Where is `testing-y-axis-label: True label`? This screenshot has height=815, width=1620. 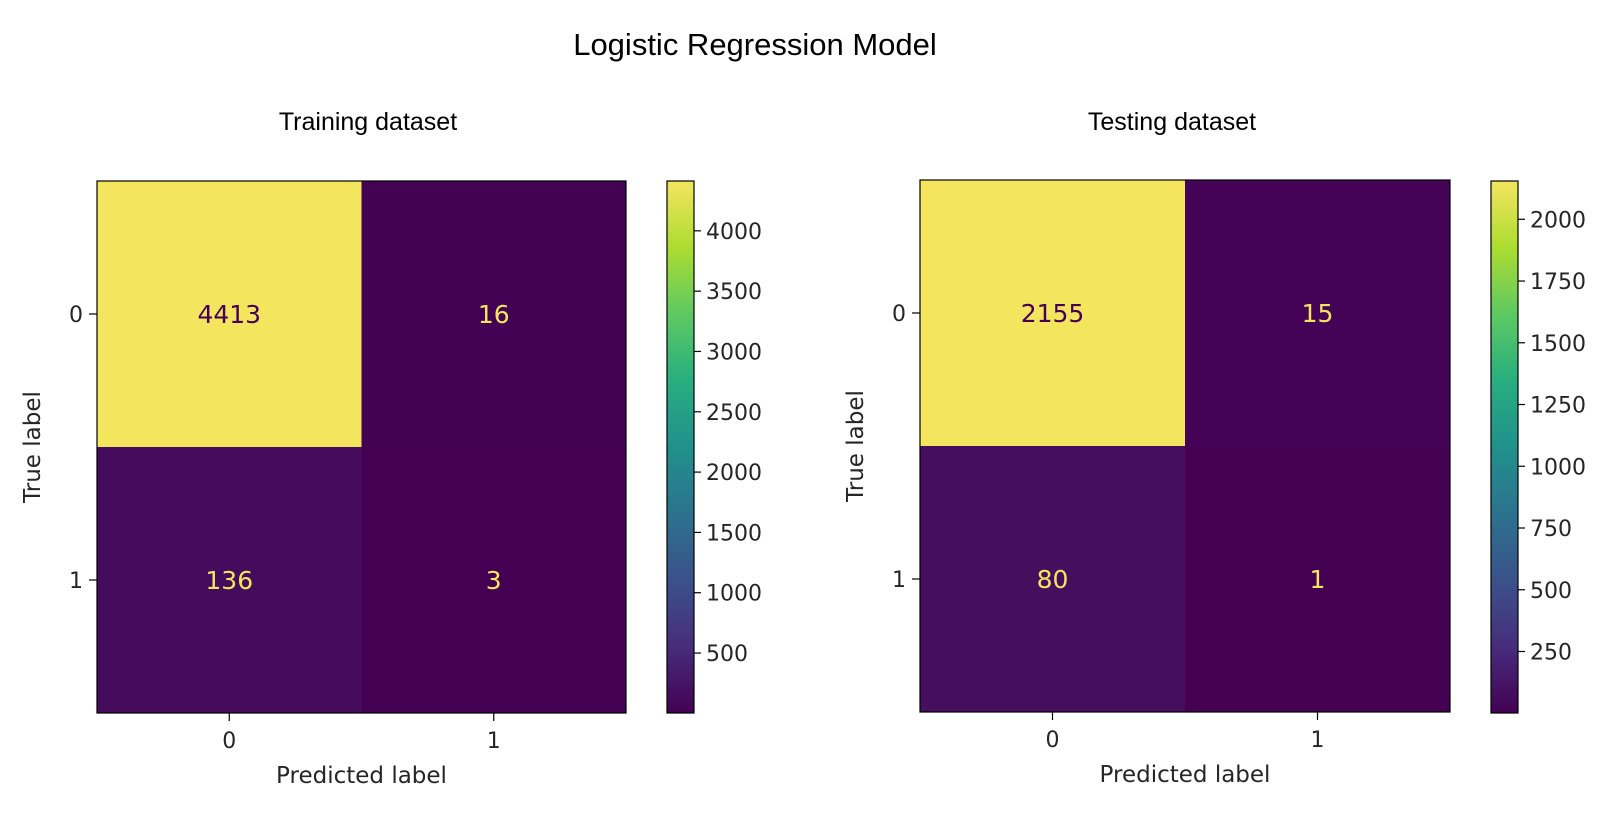 testing-y-axis-label: True label is located at coordinates (856, 446).